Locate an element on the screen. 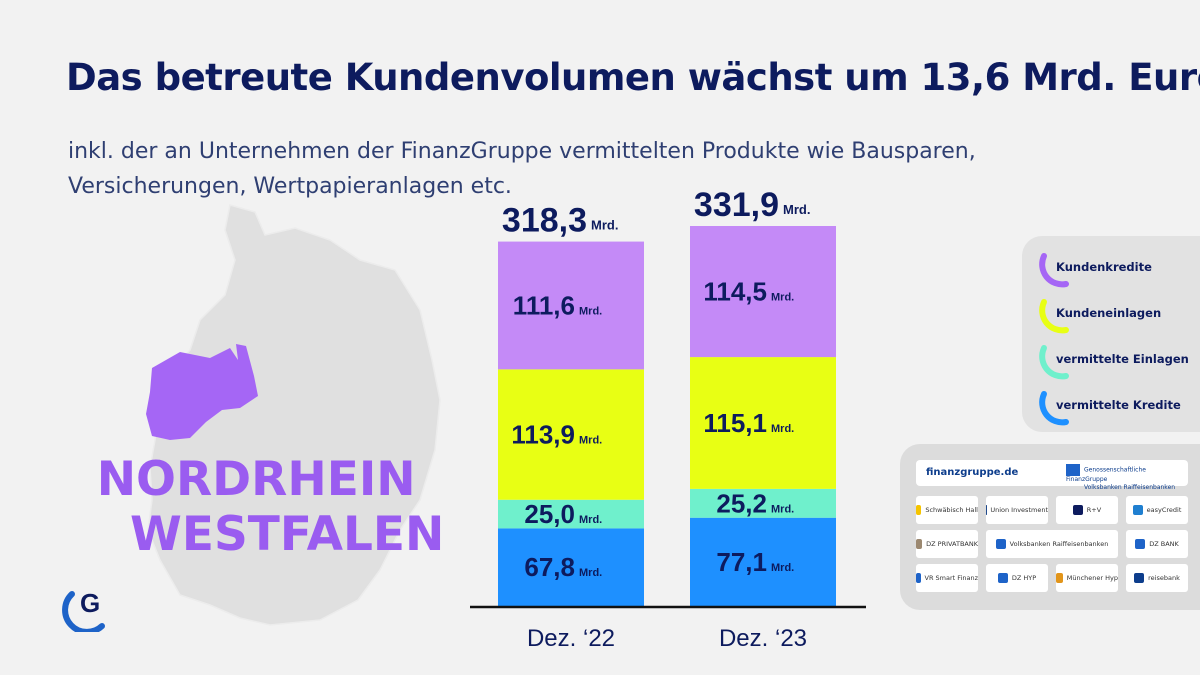  region-name: NORDRHEIN WESTFALEN is located at coordinates (256, 507).